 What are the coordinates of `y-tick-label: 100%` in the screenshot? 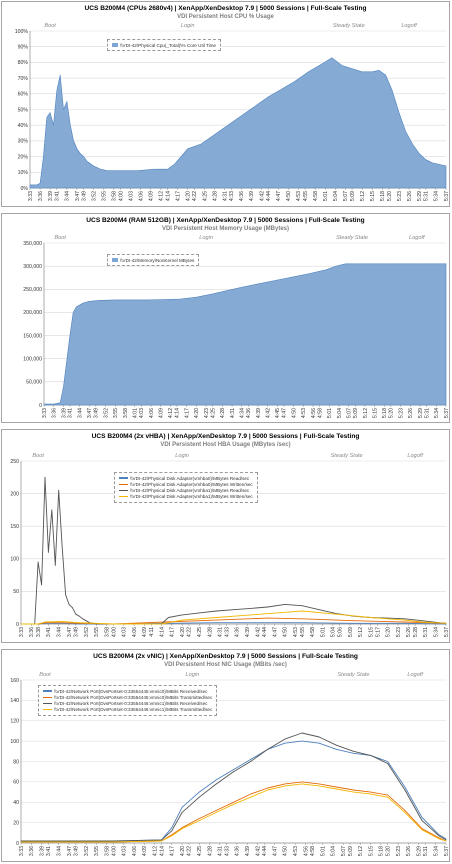 It's located at (22, 32).